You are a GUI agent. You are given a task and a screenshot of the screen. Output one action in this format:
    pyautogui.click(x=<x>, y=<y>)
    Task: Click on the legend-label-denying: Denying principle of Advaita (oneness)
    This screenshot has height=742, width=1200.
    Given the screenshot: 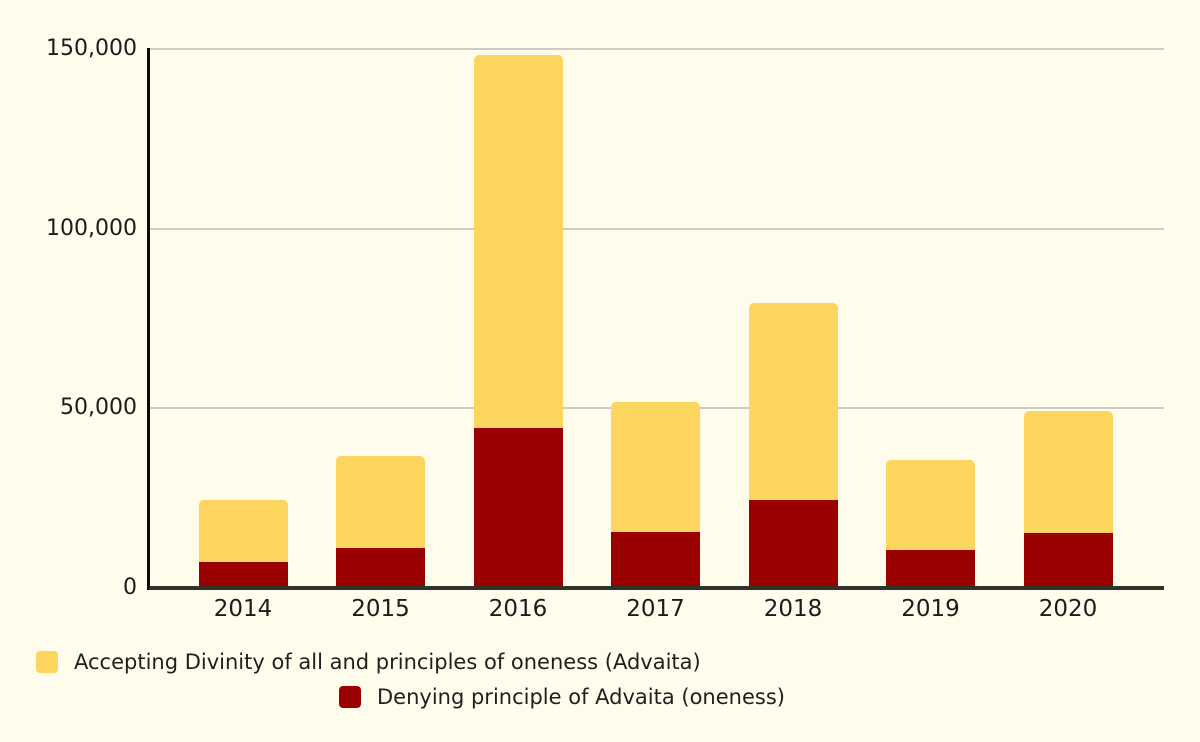 What is the action you would take?
    pyautogui.click(x=581, y=697)
    